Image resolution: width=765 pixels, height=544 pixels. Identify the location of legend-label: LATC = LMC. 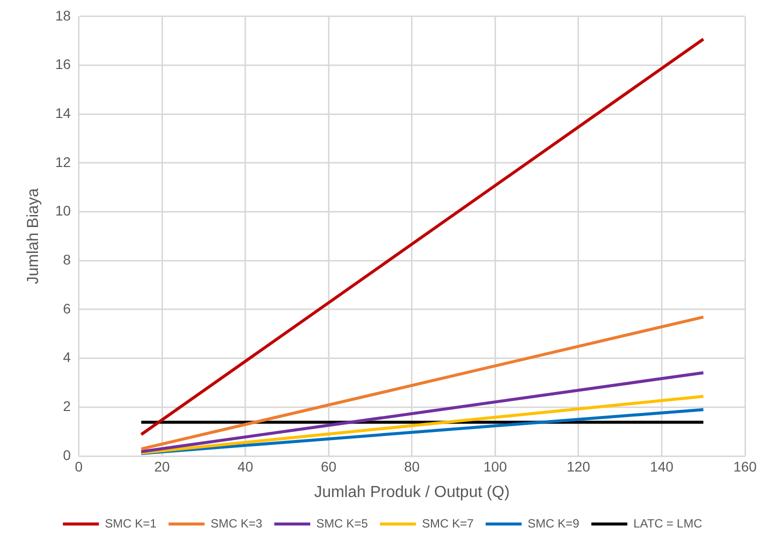
(667, 523).